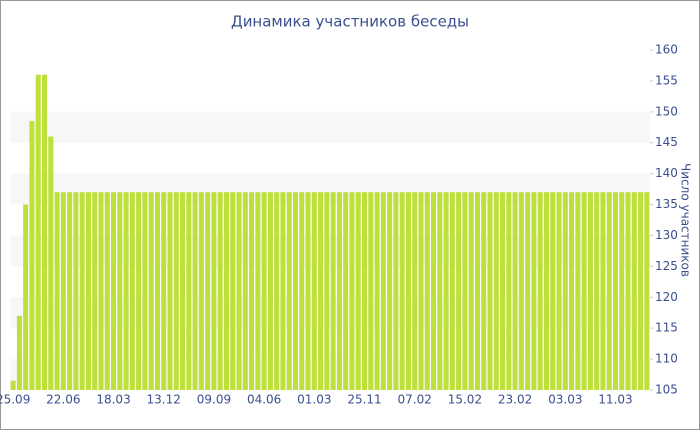 This screenshot has width=700, height=430. Describe the element at coordinates (615, 400) in the screenshot. I see `x-tick-label: 11.03` at that location.